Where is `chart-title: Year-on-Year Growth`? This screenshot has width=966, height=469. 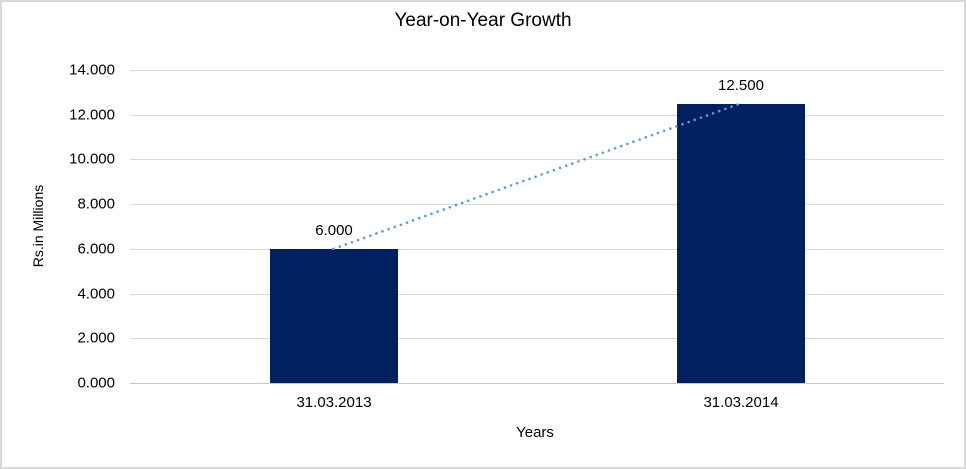 chart-title: Year-on-Year Growth is located at coordinates (483, 20).